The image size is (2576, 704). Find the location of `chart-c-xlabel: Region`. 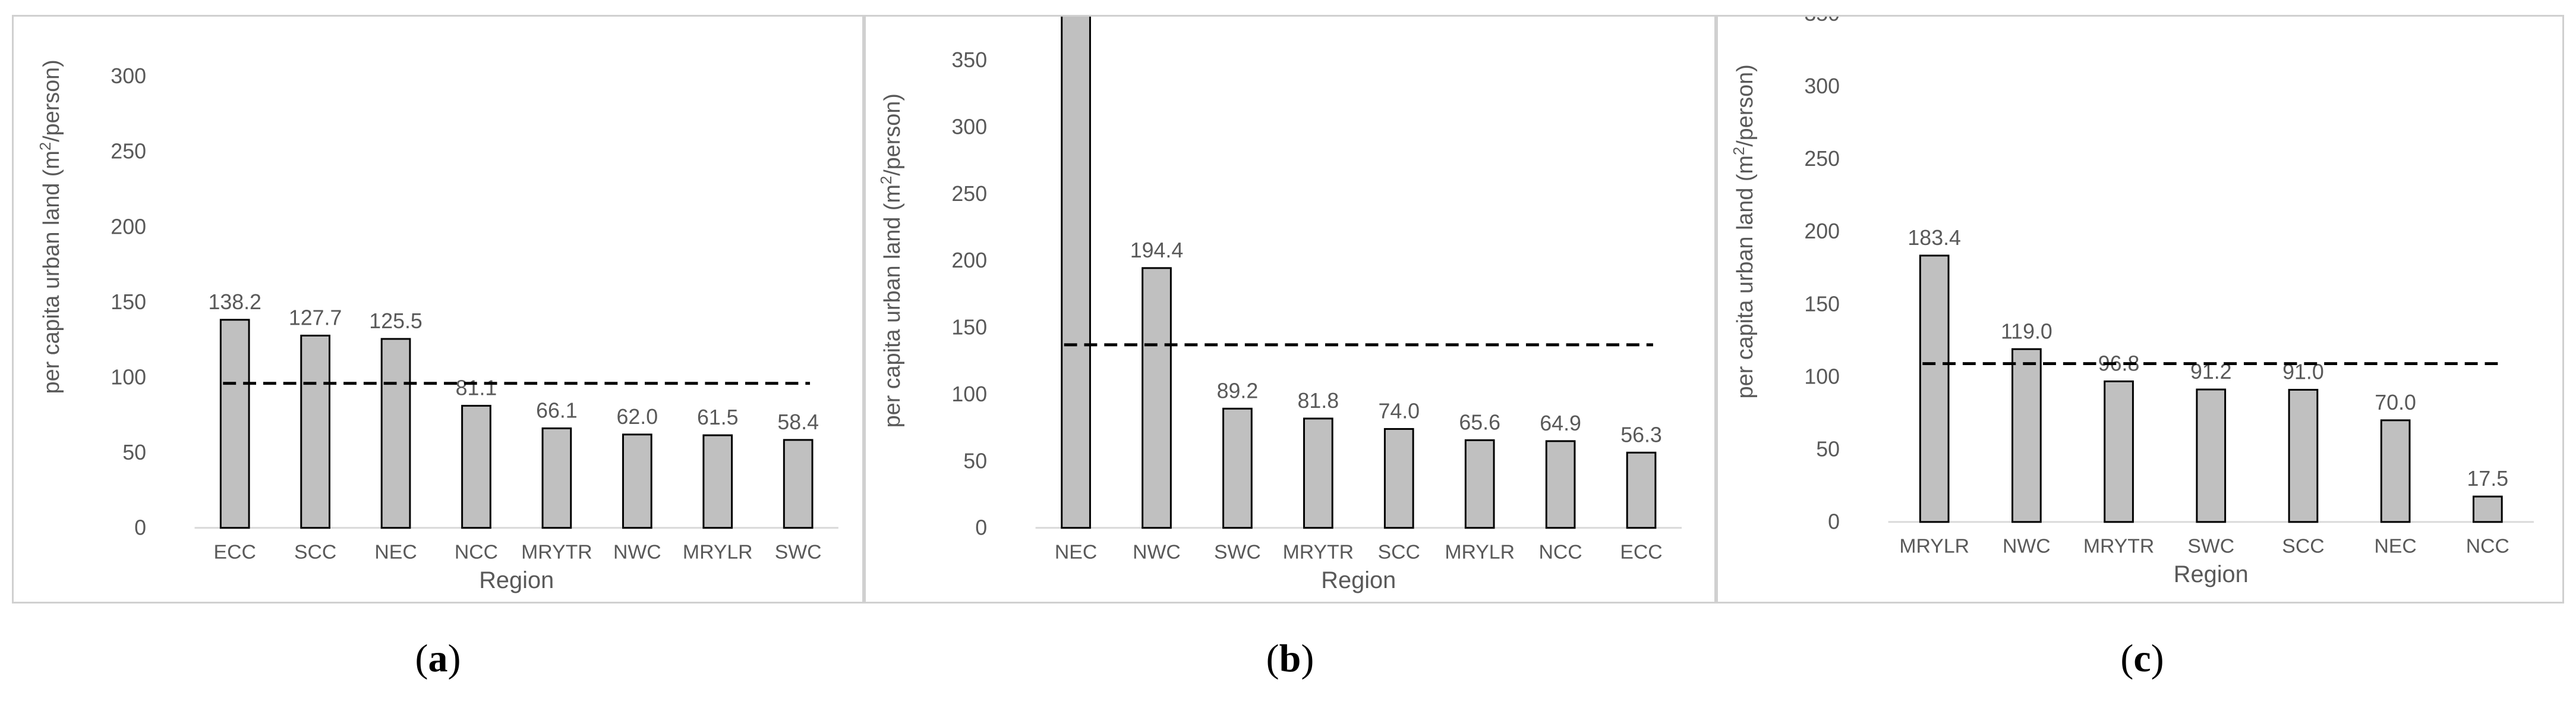

chart-c-xlabel: Region is located at coordinates (2211, 574).